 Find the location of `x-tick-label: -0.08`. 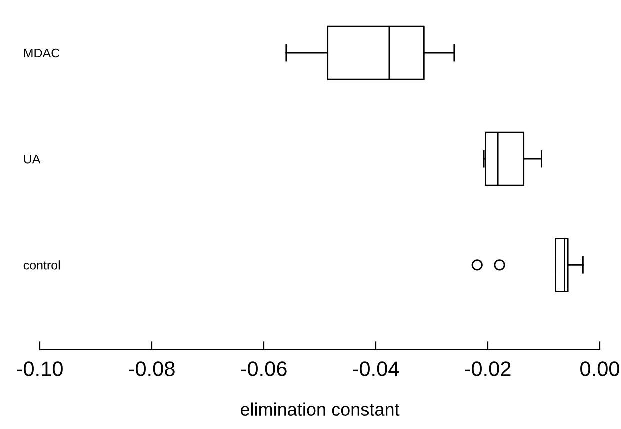

x-tick-label: -0.08 is located at coordinates (152, 369).